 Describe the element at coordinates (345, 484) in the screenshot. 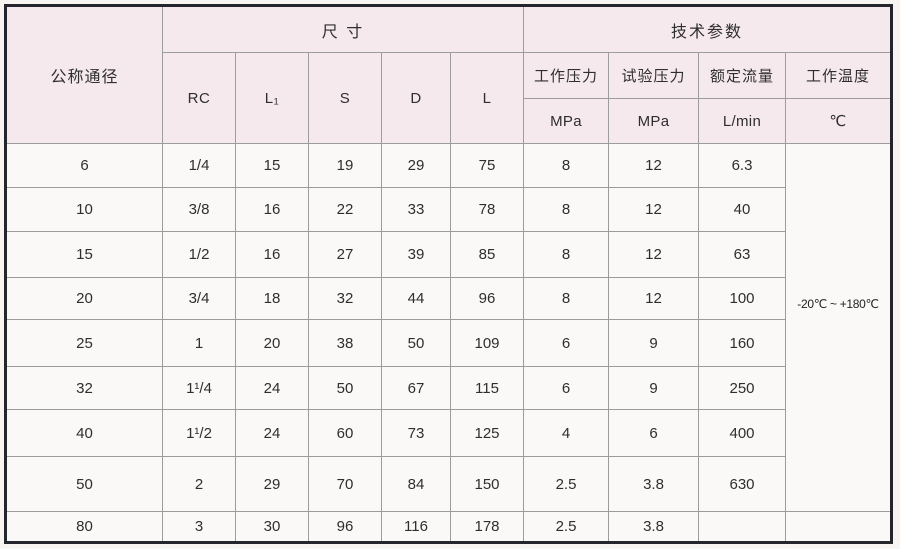

I see `cell-s: 70` at that location.